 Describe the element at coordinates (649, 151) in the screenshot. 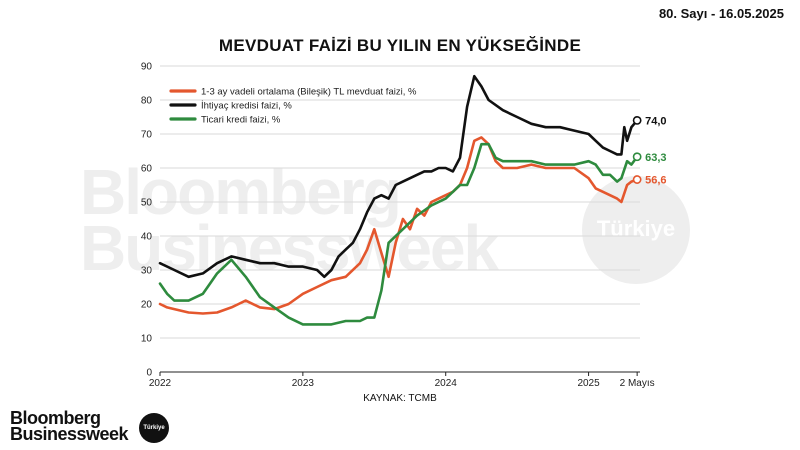

I see `end-labels: 56,6 74,0 63,3` at that location.